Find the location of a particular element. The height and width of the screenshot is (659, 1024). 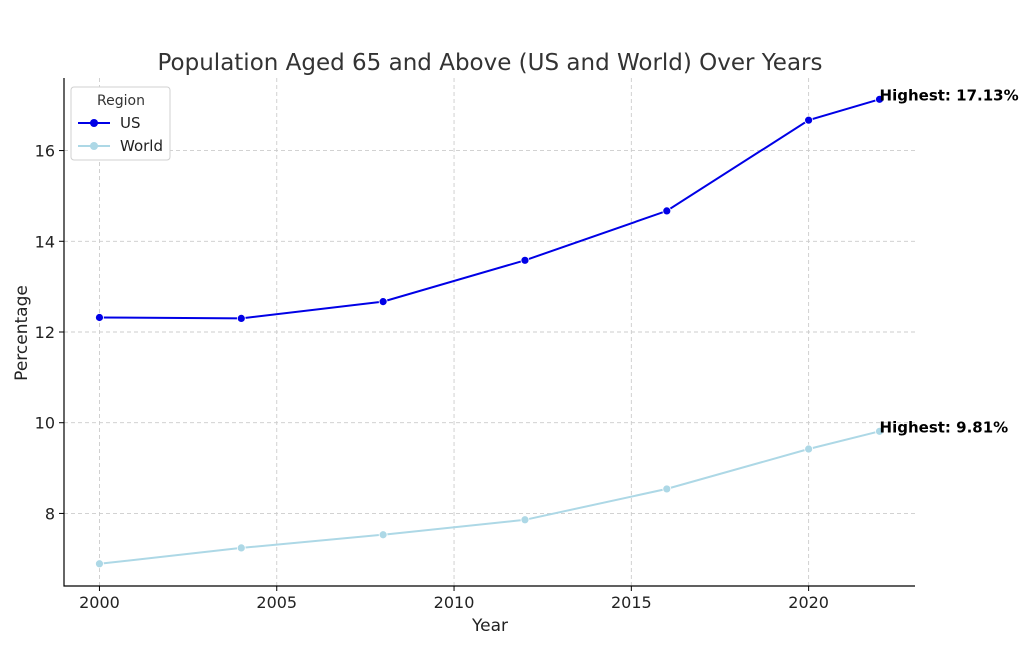

legend-label: World is located at coordinates (141, 146).